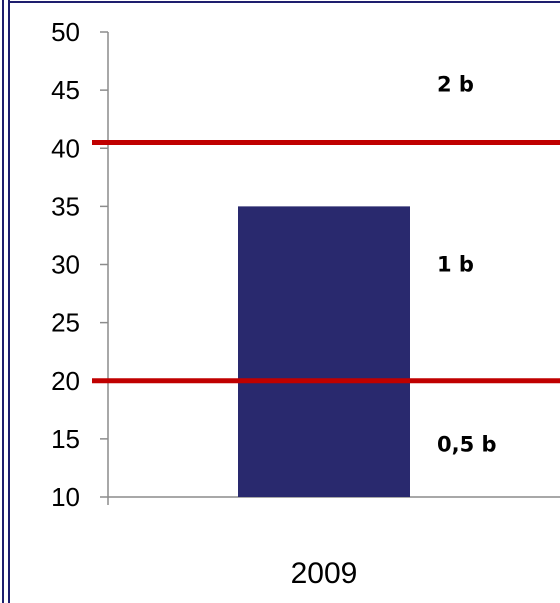 This screenshot has height=603, width=560. Describe the element at coordinates (455, 265) in the screenshot. I see `band-annotation: 1 b` at that location.